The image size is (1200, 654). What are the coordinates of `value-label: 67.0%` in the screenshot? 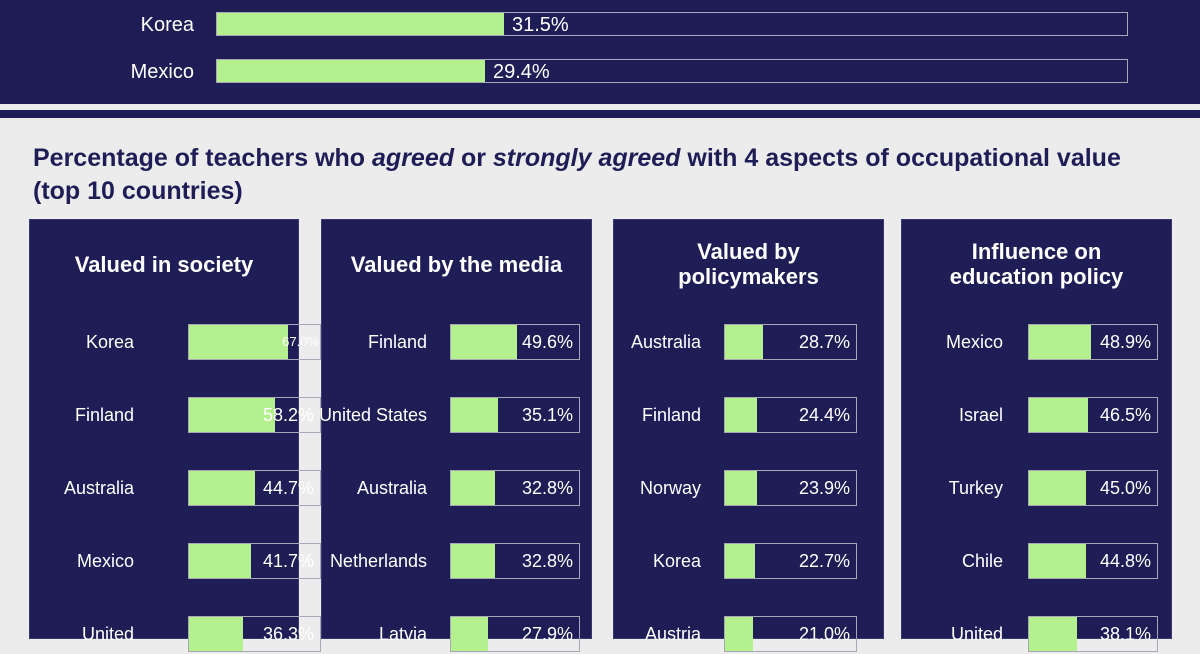 It's located at (300, 341).